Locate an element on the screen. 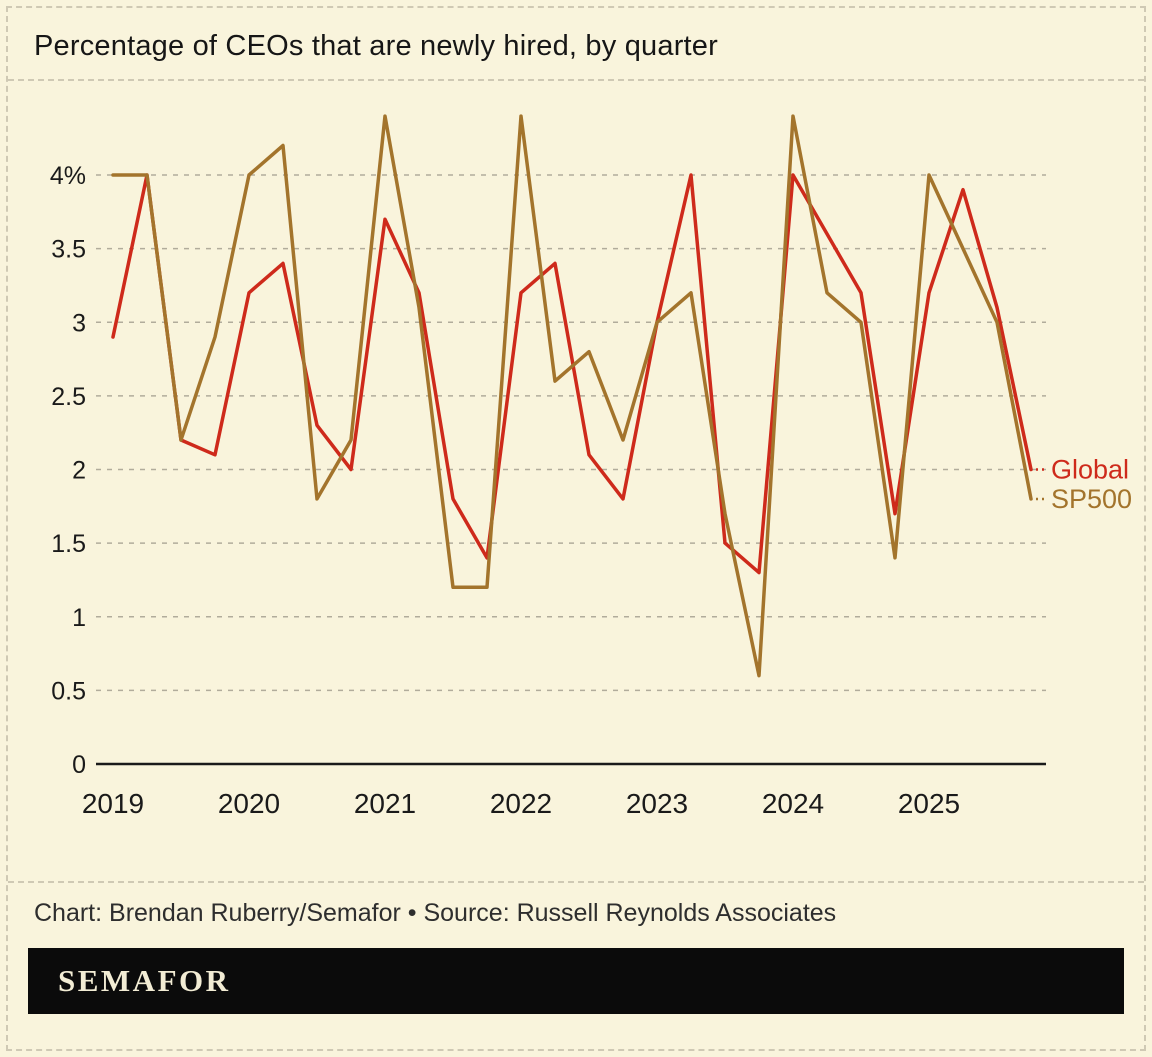 Image resolution: width=1152 pixels, height=1057 pixels. x-tick-label: 2021 is located at coordinates (385, 803).